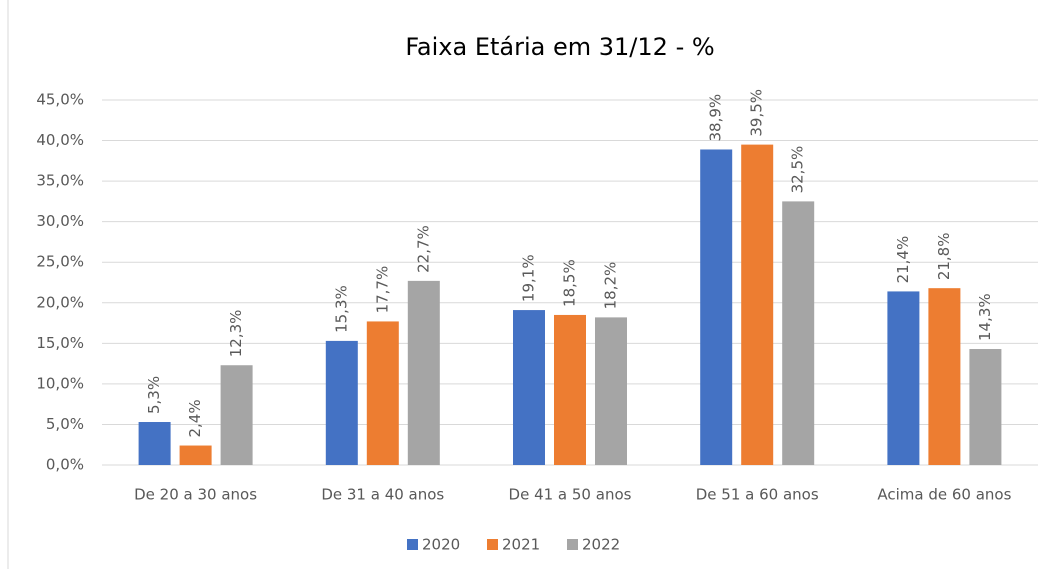 The width and height of the screenshot is (1053, 569). Describe the element at coordinates (382, 495) in the screenshot. I see `x-tick-label: De 31 a 40 anos` at that location.